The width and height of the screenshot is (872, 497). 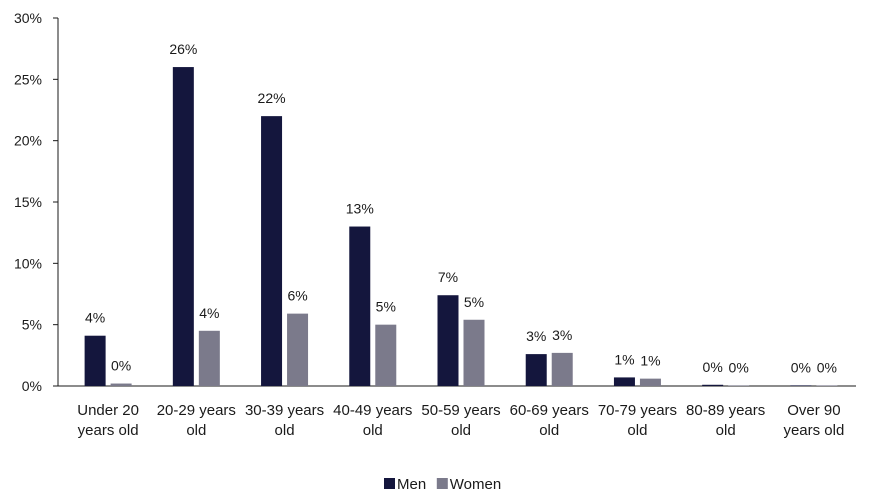 I want to click on x-category-label-line: Under 20, so click(x=108, y=410).